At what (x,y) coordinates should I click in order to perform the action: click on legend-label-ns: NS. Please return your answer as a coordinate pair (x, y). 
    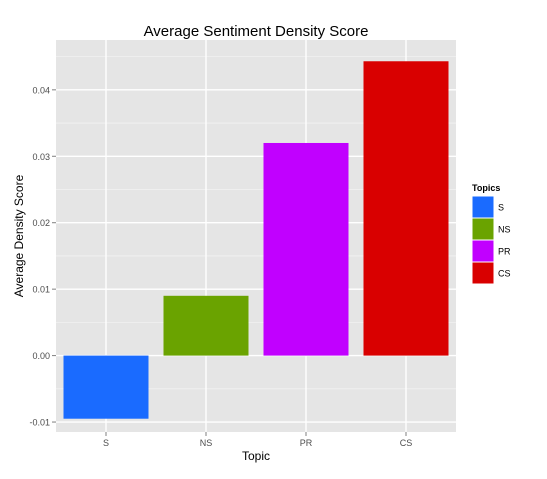
    Looking at the image, I should click on (504, 230).